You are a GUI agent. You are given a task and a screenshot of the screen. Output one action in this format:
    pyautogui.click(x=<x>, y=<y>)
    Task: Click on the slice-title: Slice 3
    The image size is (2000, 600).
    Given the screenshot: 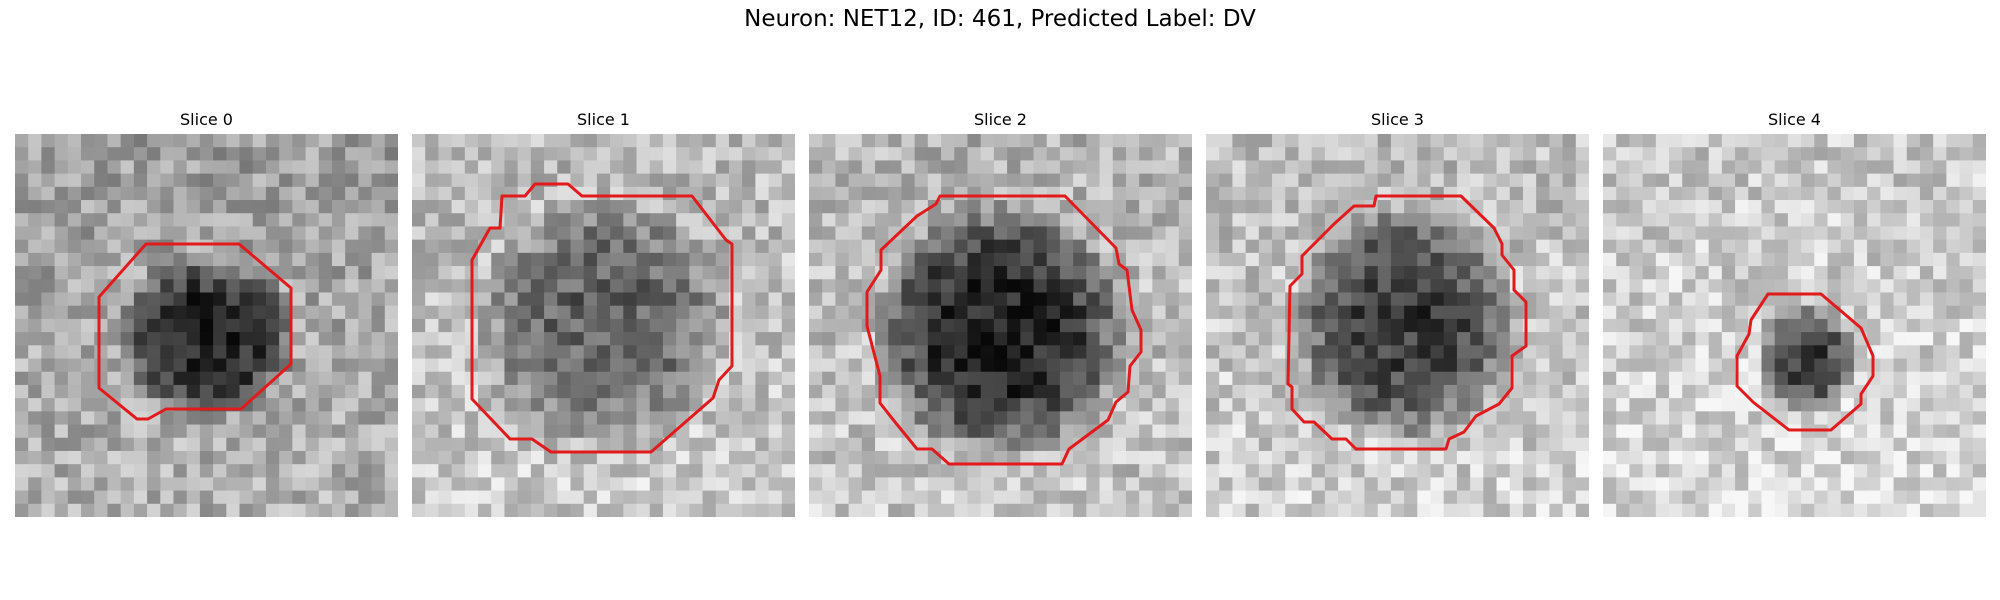 What is the action you would take?
    pyautogui.click(x=1397, y=119)
    